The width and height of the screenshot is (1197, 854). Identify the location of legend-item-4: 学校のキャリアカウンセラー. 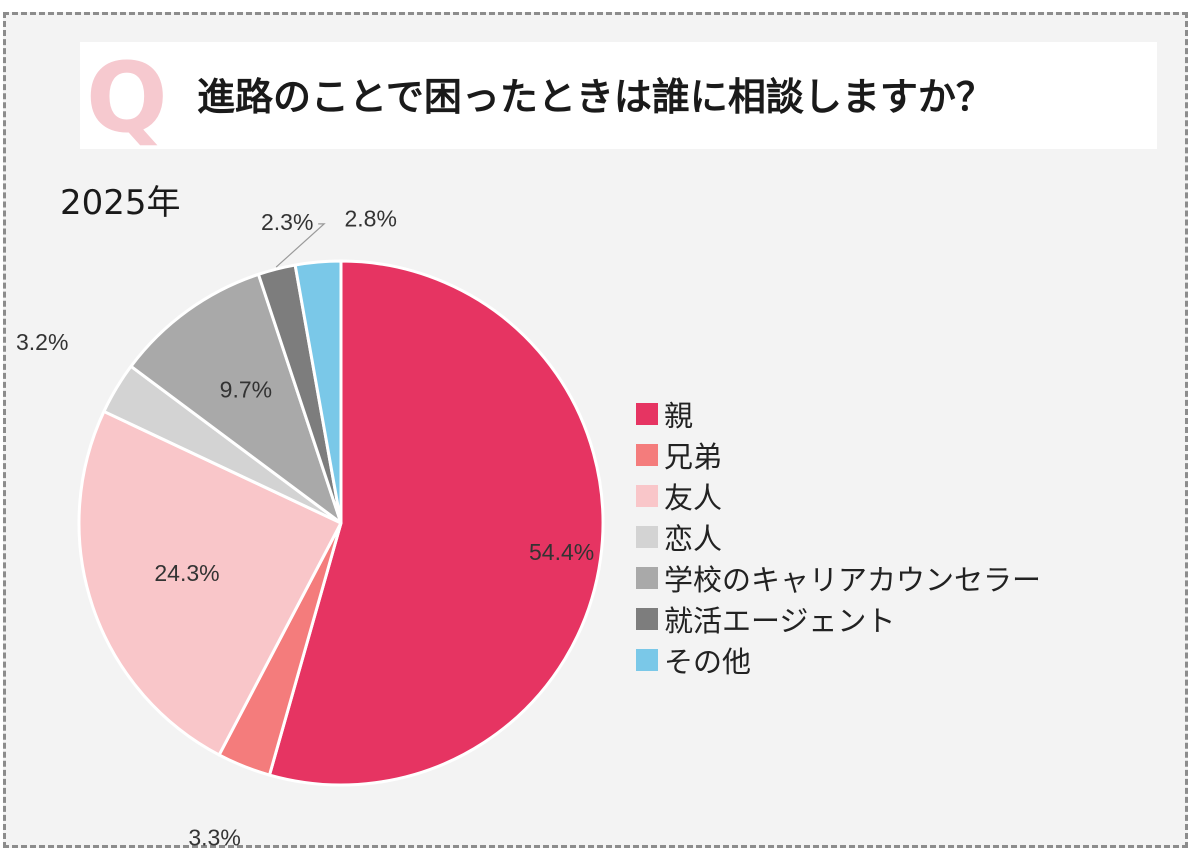
(838, 577).